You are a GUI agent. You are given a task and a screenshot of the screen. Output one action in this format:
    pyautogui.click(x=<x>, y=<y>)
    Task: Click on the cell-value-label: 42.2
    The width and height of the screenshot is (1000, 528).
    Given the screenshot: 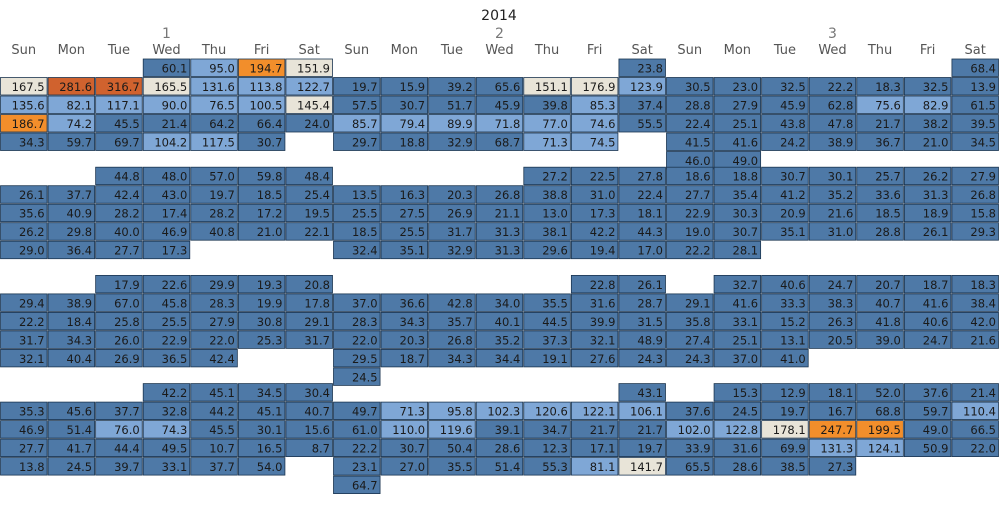 What is the action you would take?
    pyautogui.click(x=175, y=393)
    